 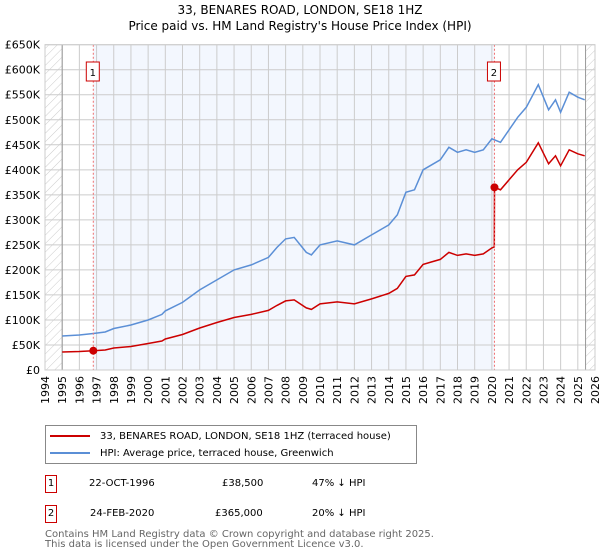 What do you see at coordinates (23, 245) in the screenshot?
I see `y-tick-label: £250K` at bounding box center [23, 245].